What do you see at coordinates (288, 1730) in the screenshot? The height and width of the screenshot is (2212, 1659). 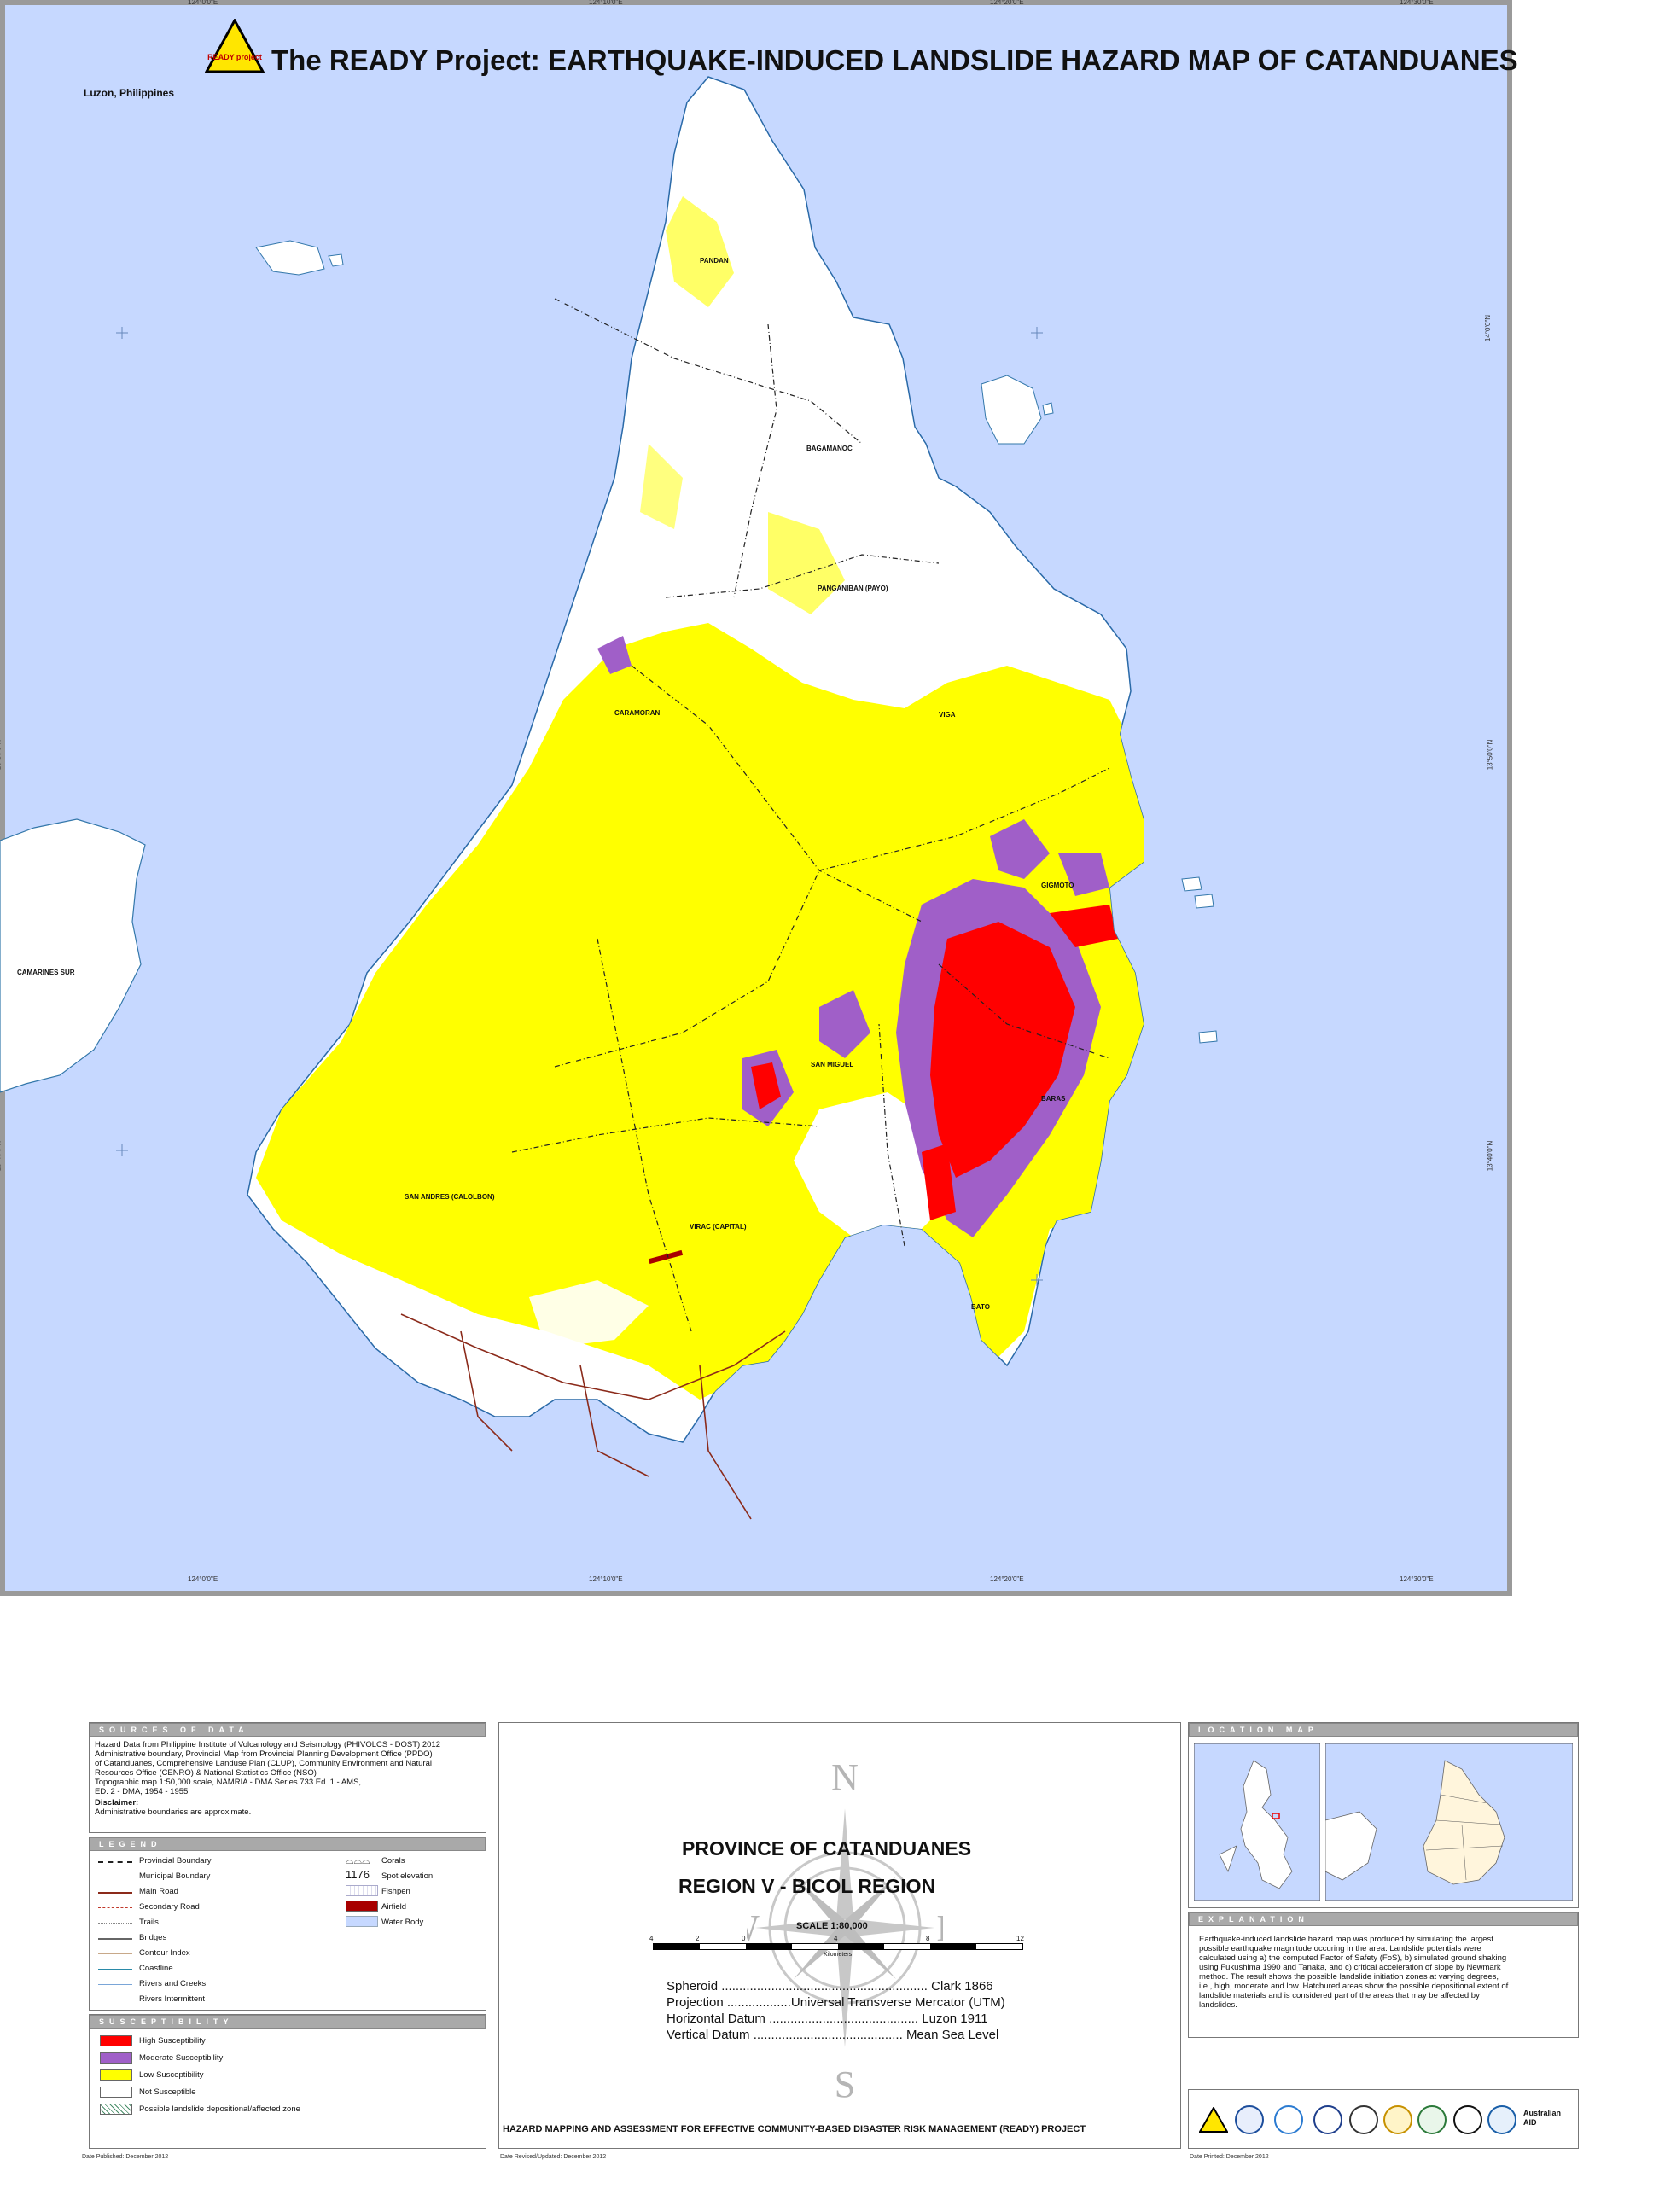 I see `sources-heading: SOURCES OF DATA` at bounding box center [288, 1730].